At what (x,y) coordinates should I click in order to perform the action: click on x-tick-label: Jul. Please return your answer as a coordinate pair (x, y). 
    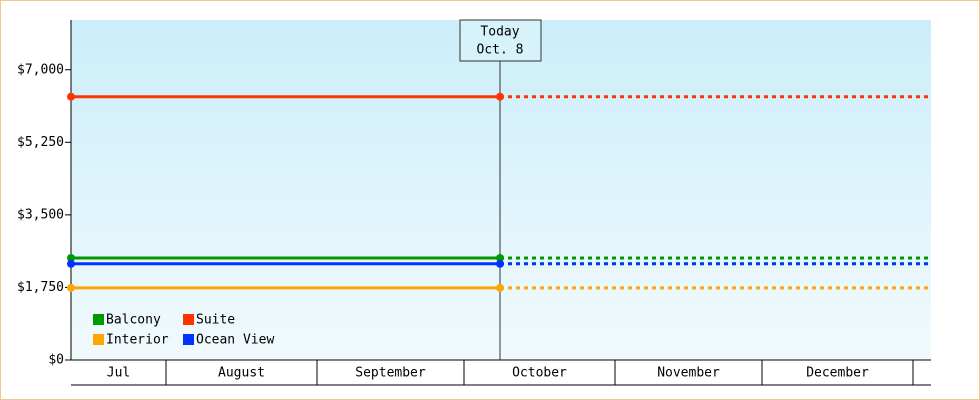
    Looking at the image, I should click on (118, 373).